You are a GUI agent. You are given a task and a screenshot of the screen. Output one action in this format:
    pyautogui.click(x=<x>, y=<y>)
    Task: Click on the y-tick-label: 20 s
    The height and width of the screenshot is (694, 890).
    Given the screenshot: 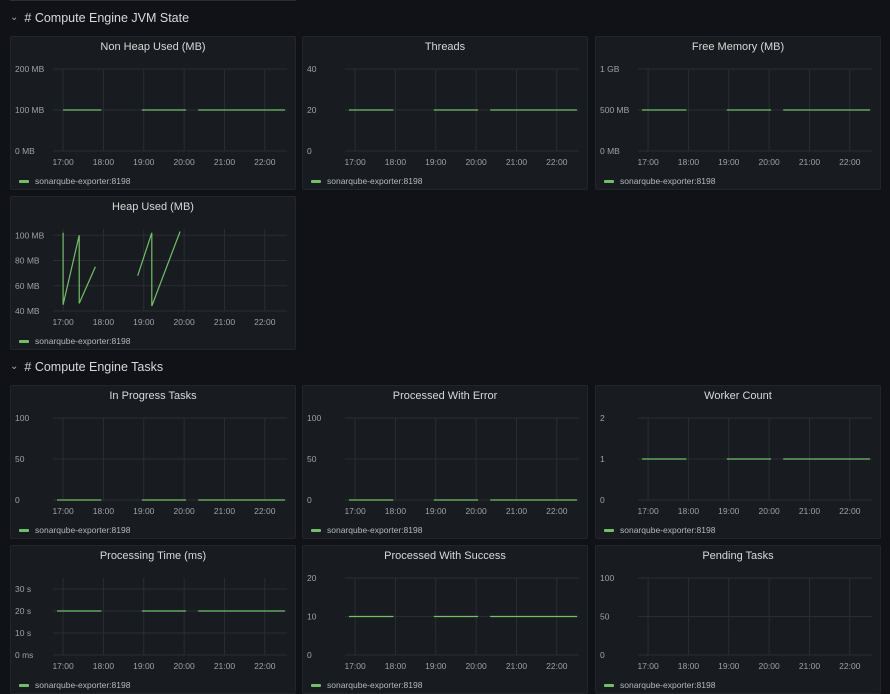 What is the action you would take?
    pyautogui.click(x=23, y=611)
    